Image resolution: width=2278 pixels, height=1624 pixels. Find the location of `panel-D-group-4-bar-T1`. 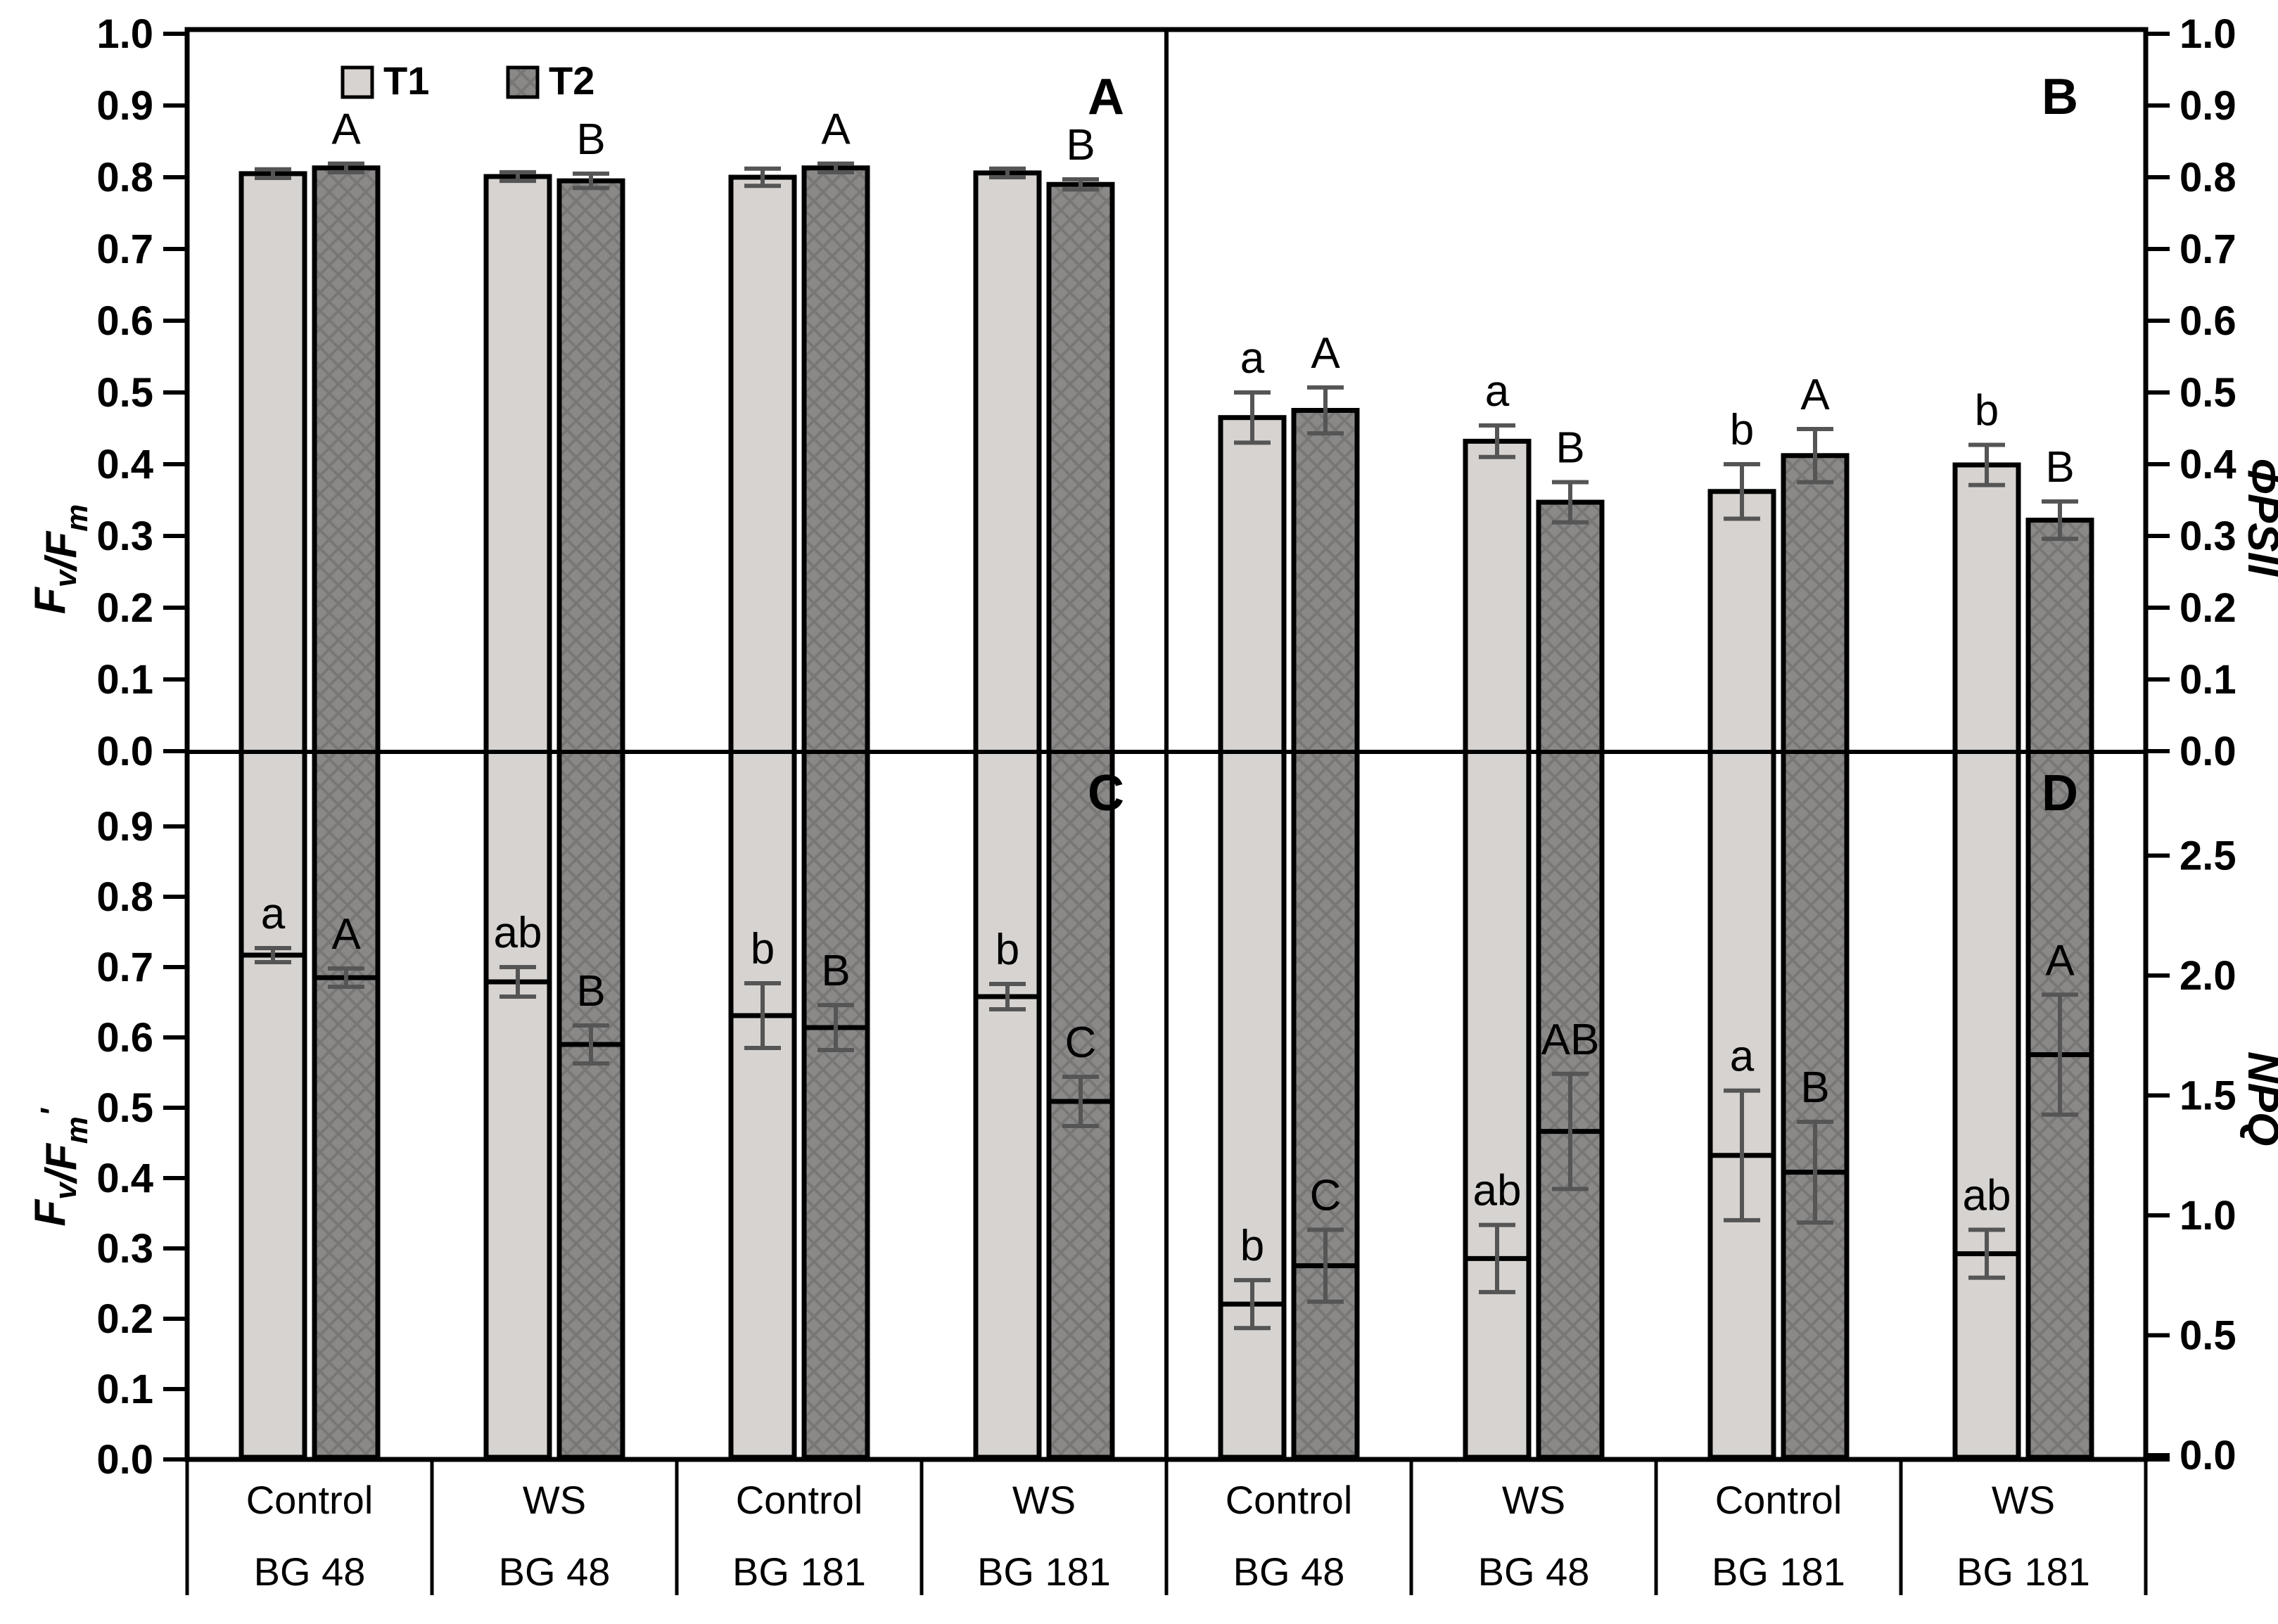

panel-D-group-4-bar-T1 is located at coordinates (1986, 1355).